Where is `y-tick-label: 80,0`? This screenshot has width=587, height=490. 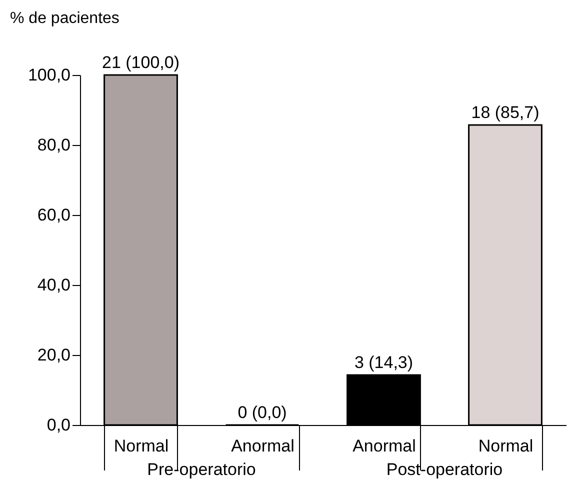 y-tick-label: 80,0 is located at coordinates (53, 145).